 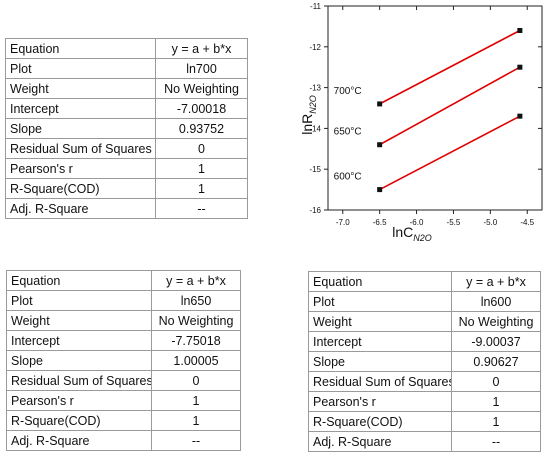 I want to click on parameter-value: ln600, so click(x=496, y=301).